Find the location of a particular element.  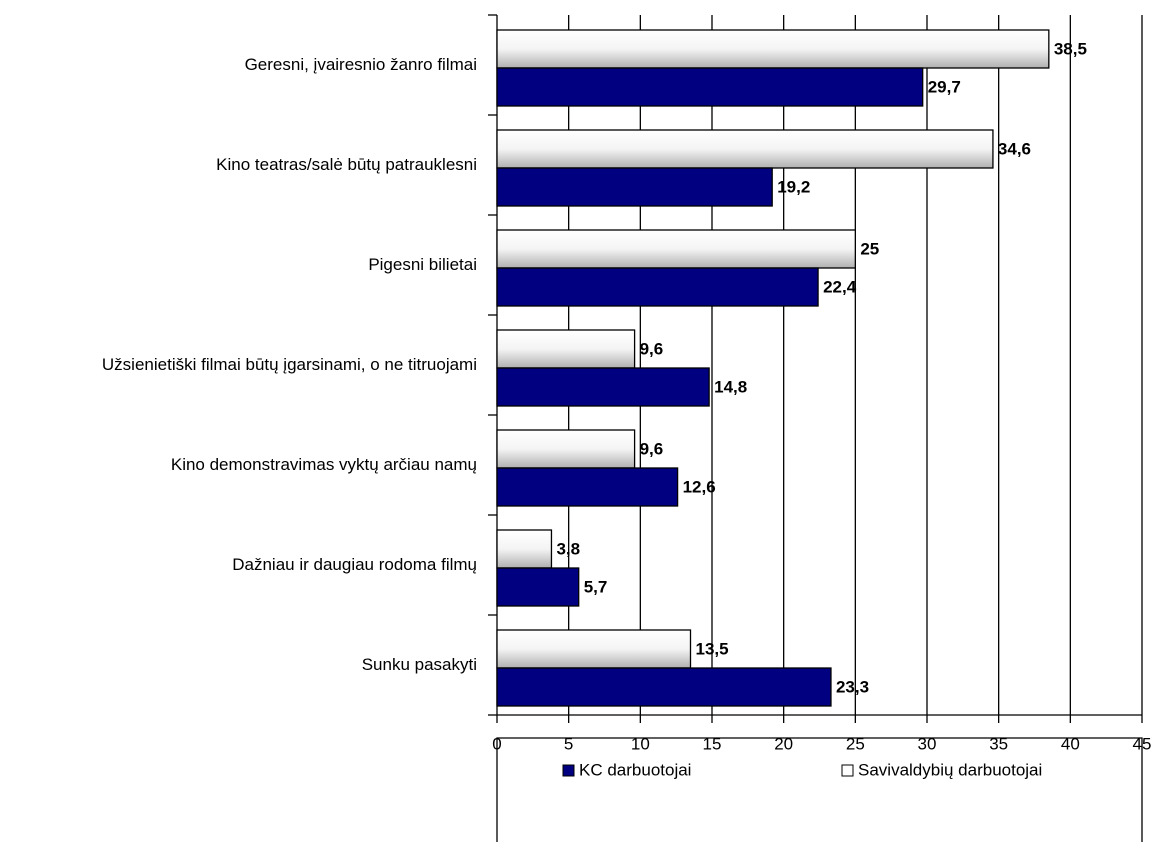

data-label: 38,5 is located at coordinates (1070, 48).